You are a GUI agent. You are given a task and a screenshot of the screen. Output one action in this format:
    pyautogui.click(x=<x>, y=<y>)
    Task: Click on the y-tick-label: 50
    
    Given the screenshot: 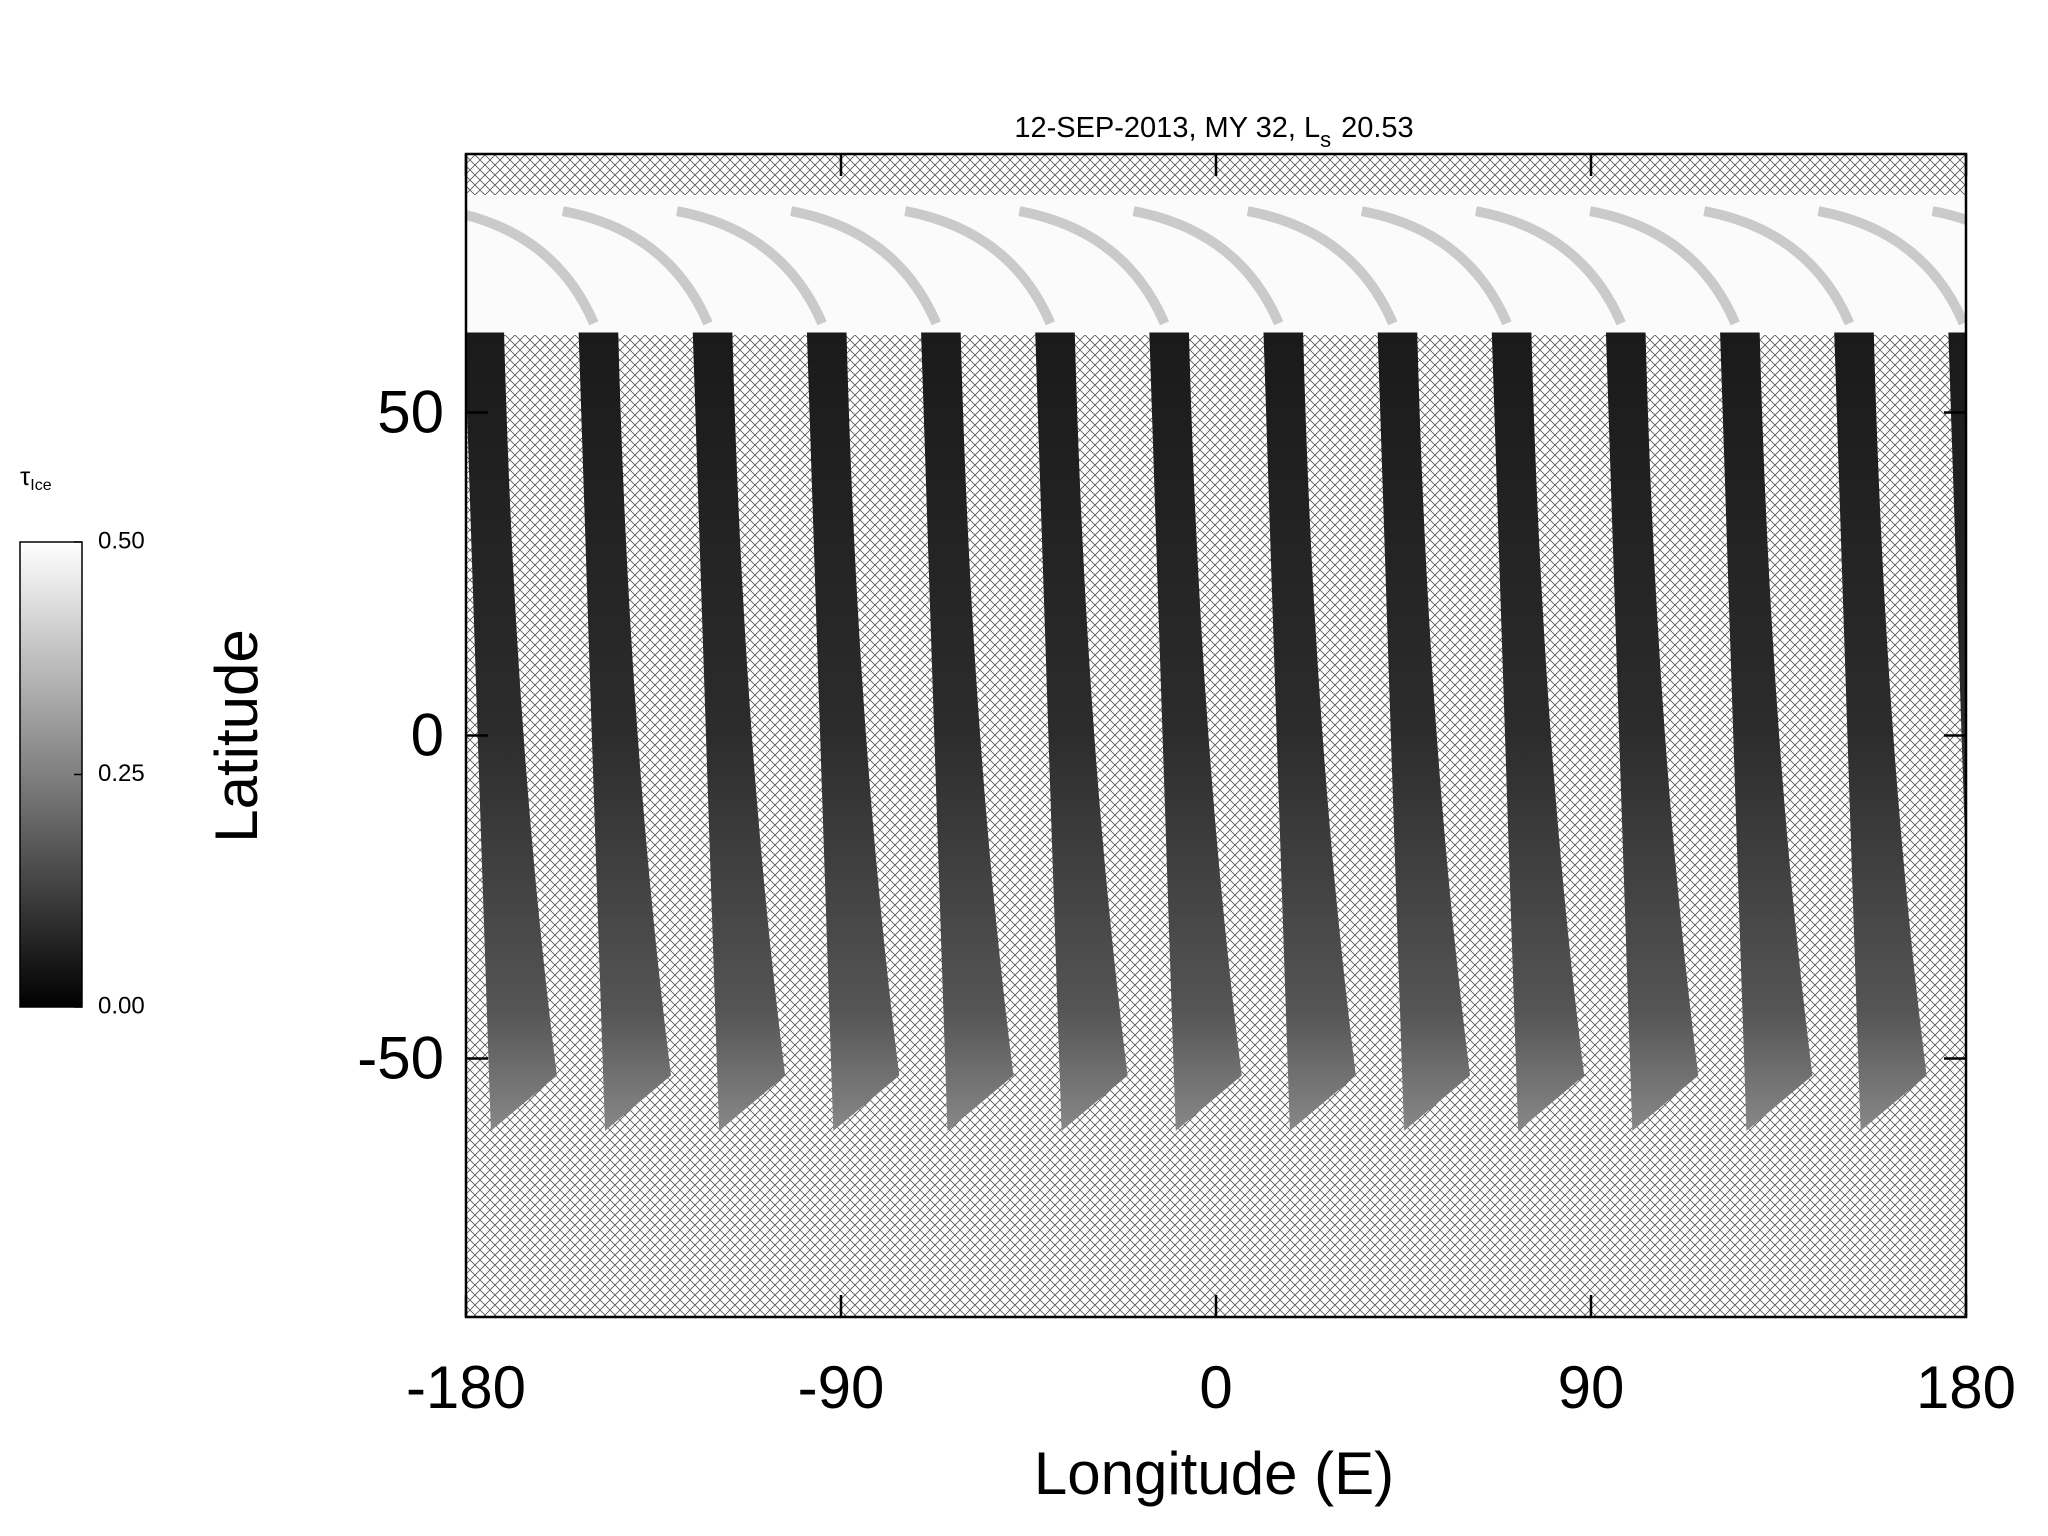 What is the action you would take?
    pyautogui.click(x=410, y=411)
    